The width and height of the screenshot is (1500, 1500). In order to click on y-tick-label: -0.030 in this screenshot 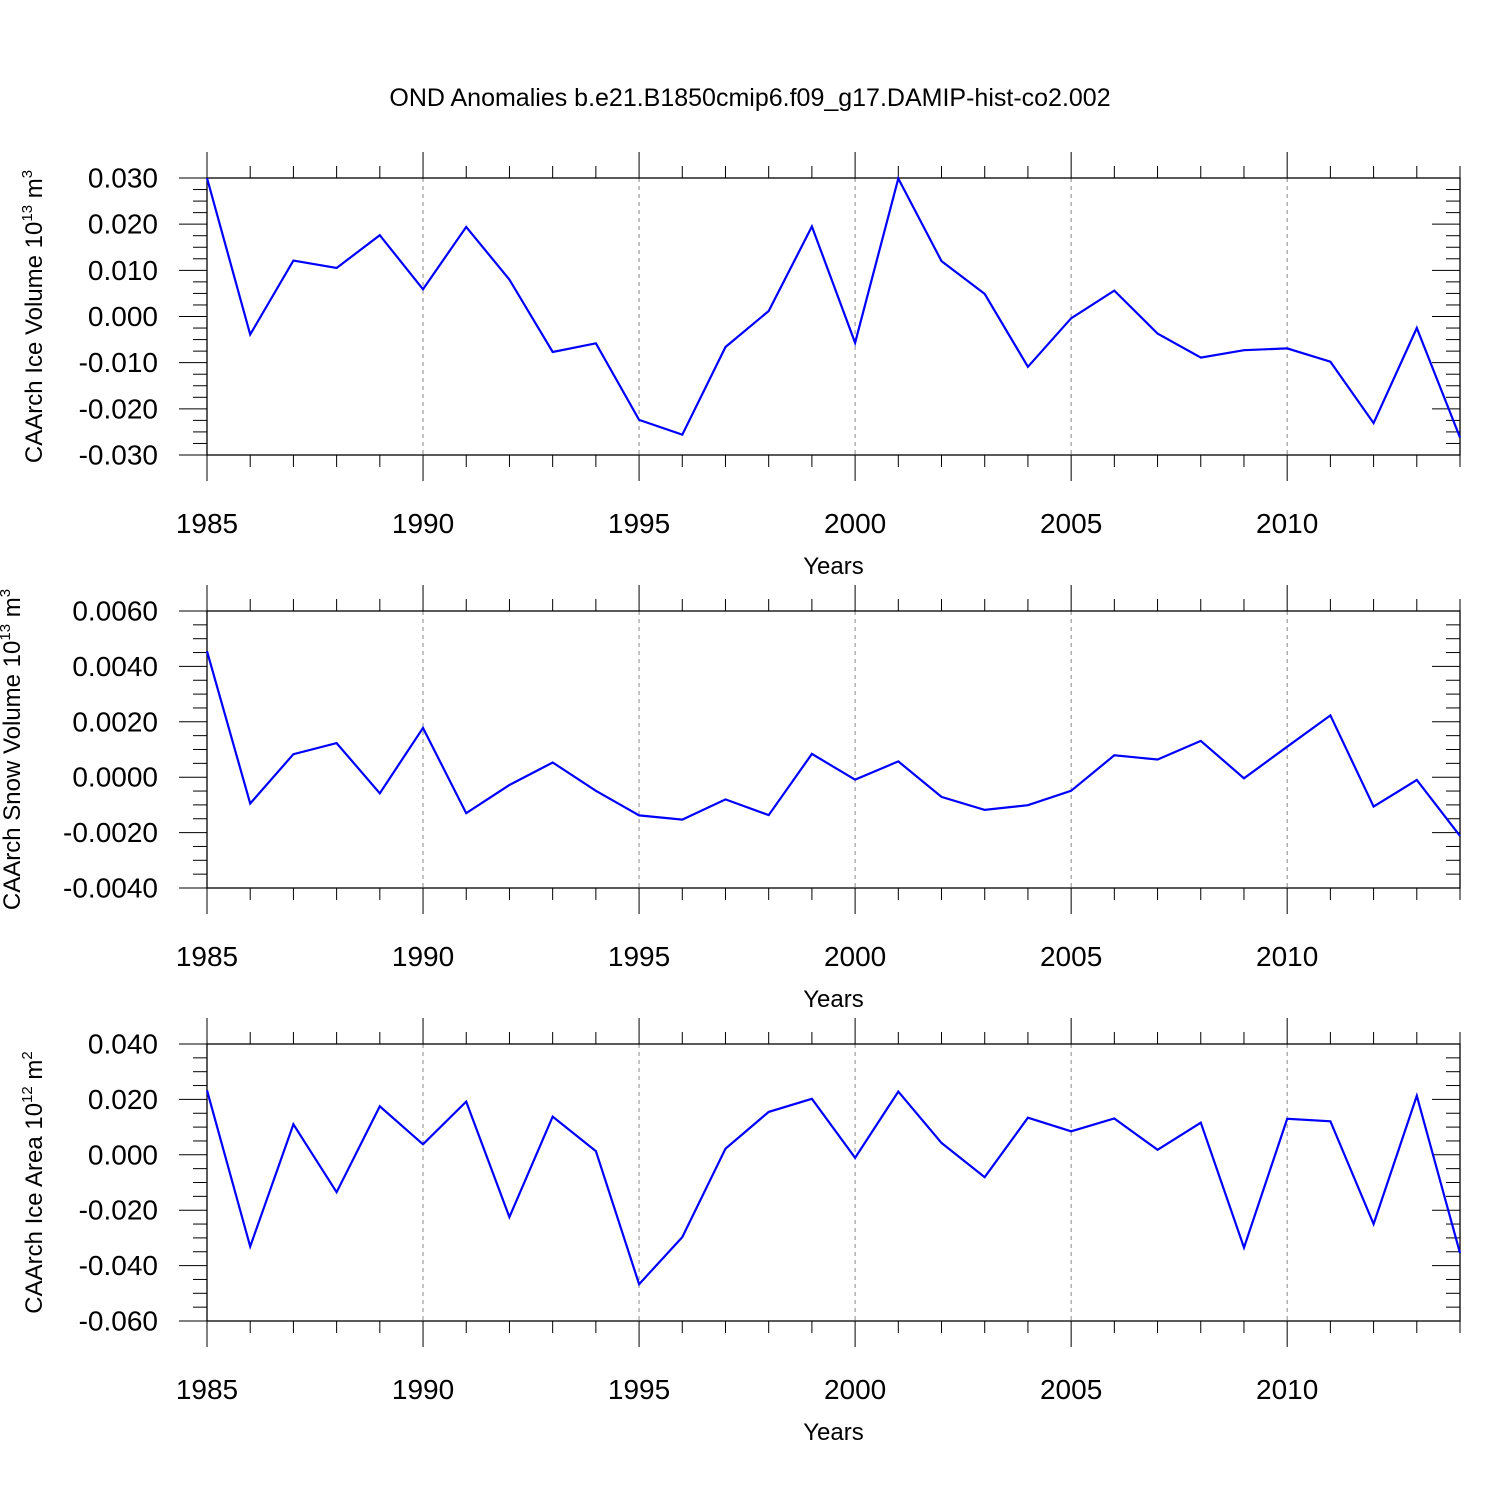, I will do `click(118, 455)`.